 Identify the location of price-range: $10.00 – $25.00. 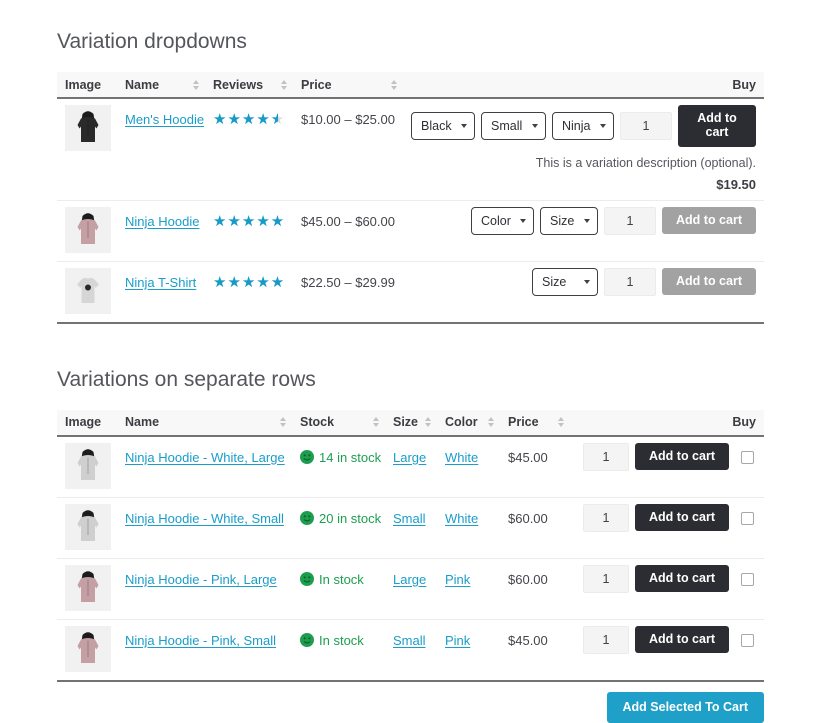
(348, 119).